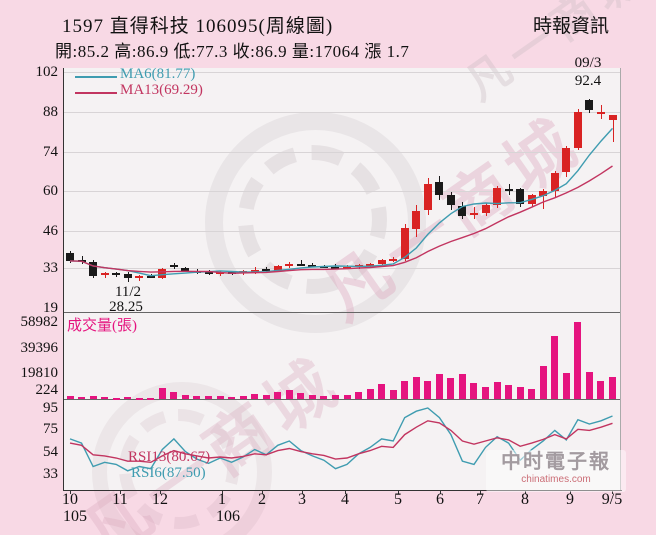  I want to click on x-axis-month-label: 10, so click(70, 499).